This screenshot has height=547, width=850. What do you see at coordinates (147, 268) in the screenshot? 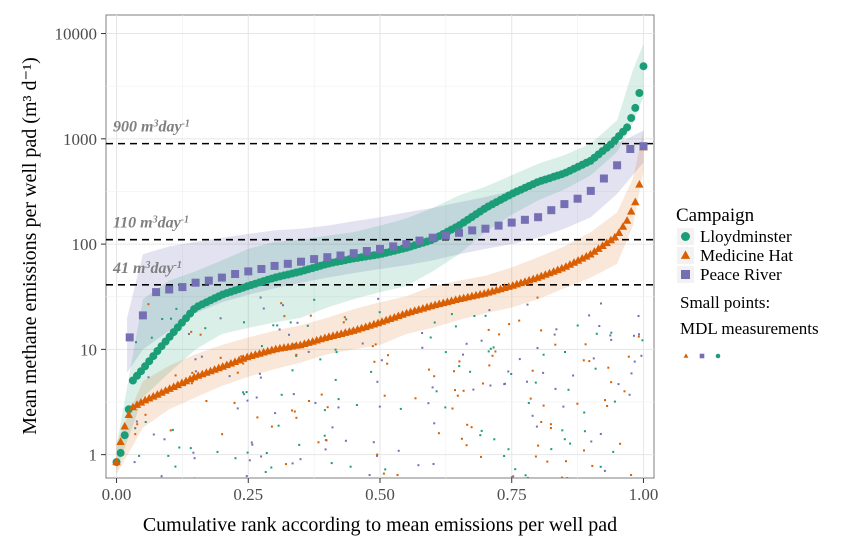
I see `reference-line-label: 41 m3day-1` at bounding box center [147, 268].